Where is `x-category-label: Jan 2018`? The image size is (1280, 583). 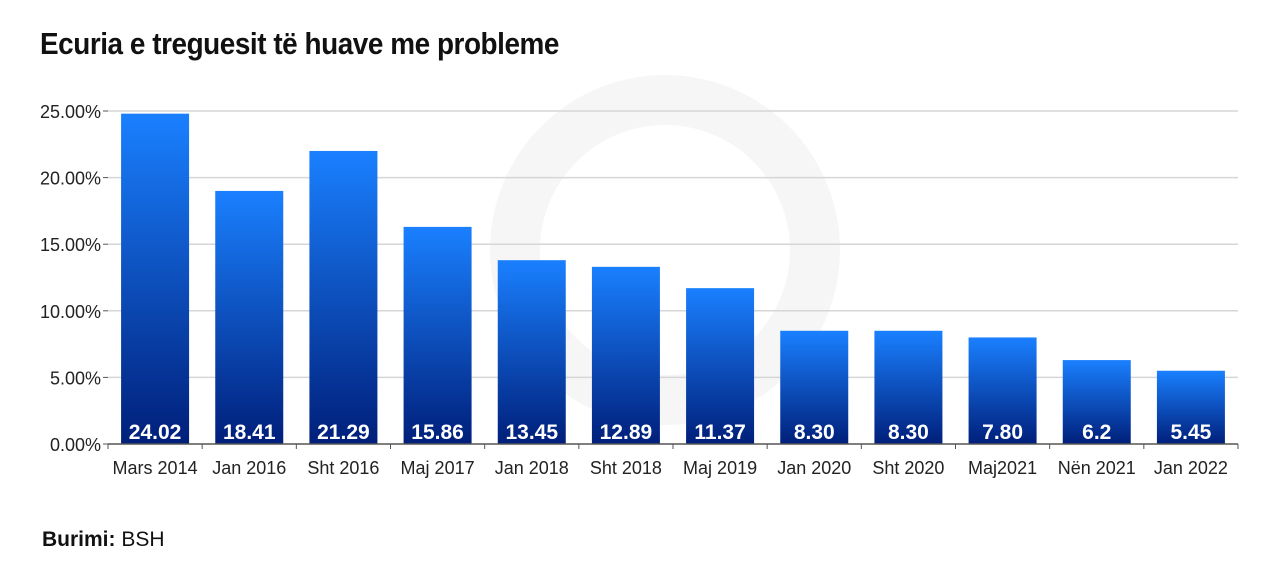 x-category-label: Jan 2018 is located at coordinates (532, 468).